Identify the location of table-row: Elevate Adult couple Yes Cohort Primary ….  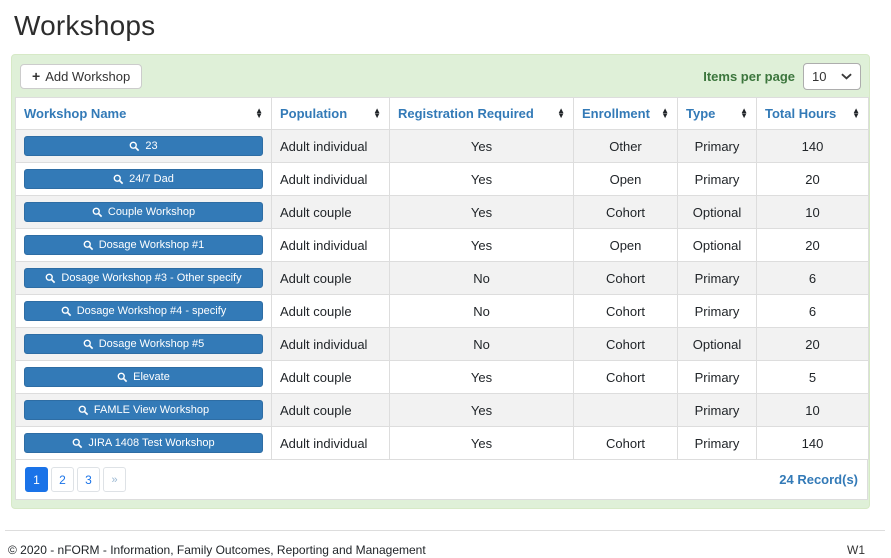
(442, 377).